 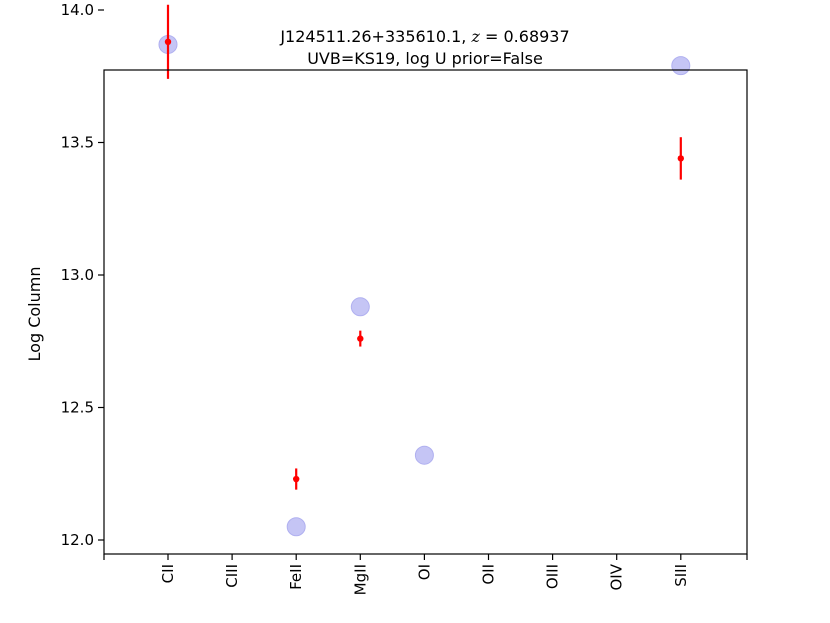 I want to click on x-tick-label: OIV, so click(x=617, y=576).